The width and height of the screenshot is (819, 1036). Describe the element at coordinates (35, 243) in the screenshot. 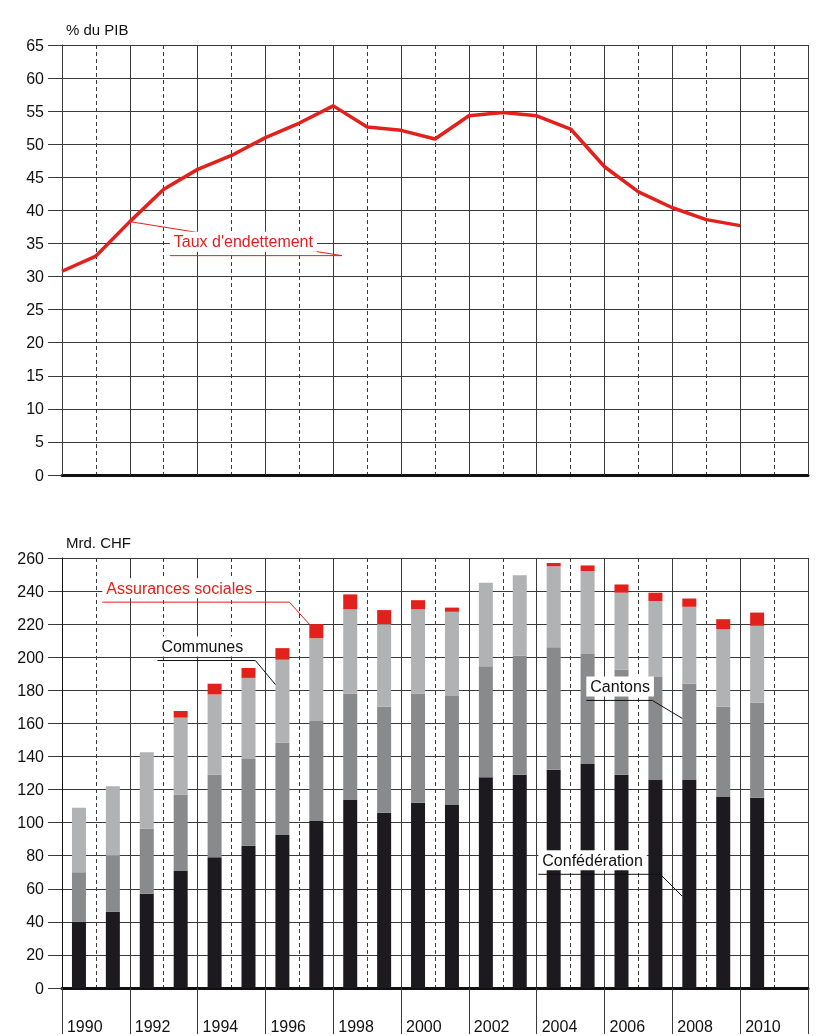

I see `y-tick-label: 35` at that location.